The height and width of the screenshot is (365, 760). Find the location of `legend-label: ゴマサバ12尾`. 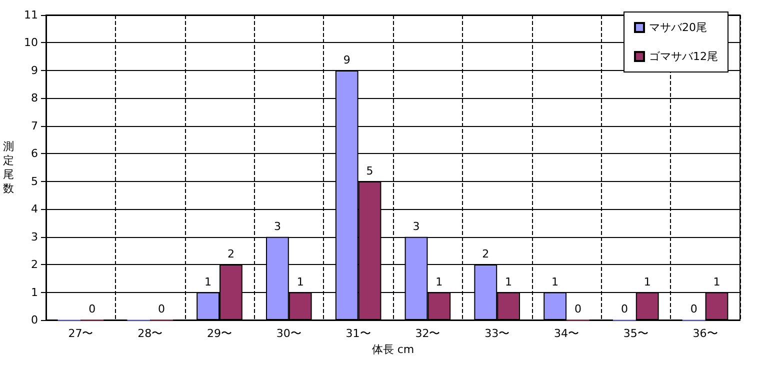

legend-label: ゴマサバ12尾 is located at coordinates (683, 56).